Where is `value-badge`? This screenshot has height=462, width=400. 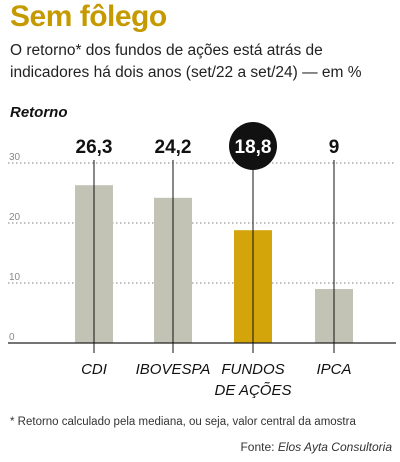
value-badge is located at coordinates (253, 146).